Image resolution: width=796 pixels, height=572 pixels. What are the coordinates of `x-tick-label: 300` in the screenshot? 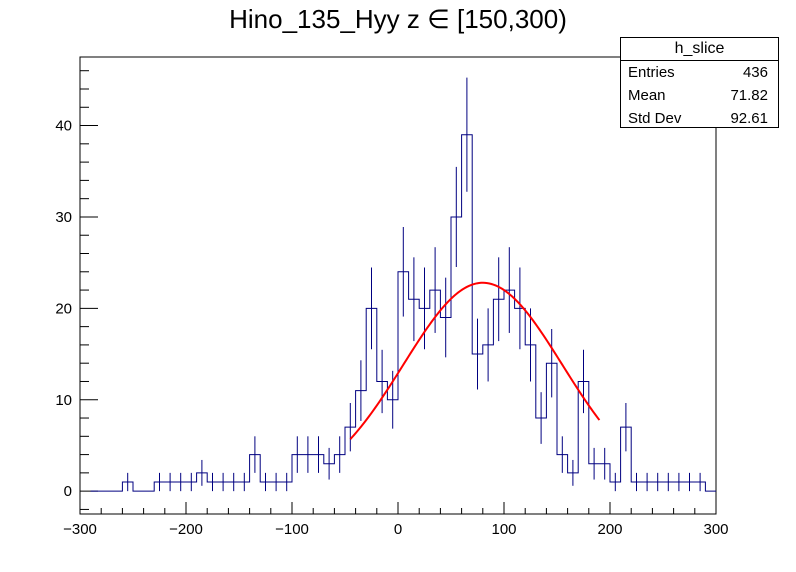 It's located at (715, 529).